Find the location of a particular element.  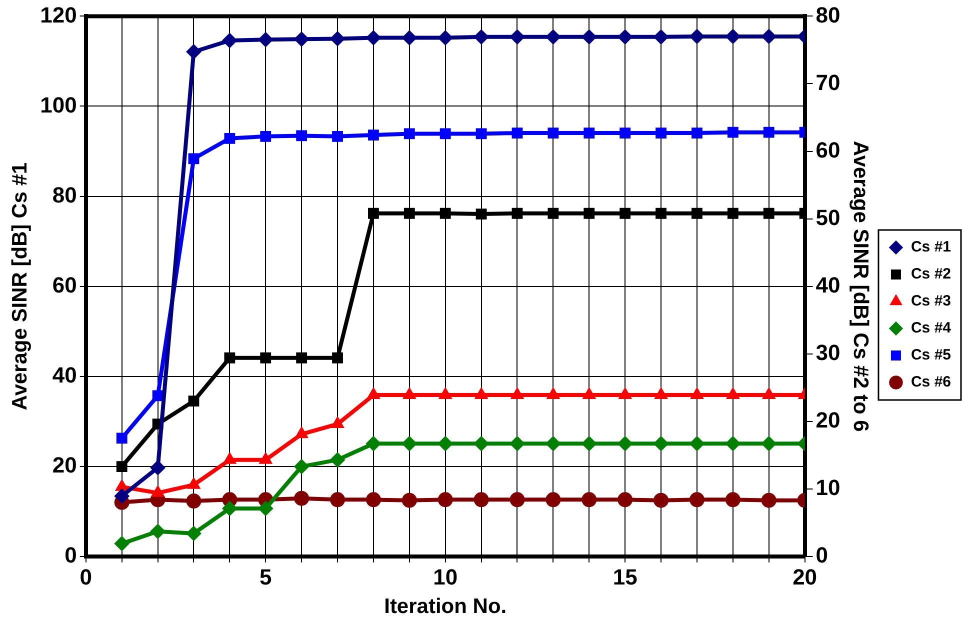

y2-tick-label: 60 is located at coordinates (828, 149).